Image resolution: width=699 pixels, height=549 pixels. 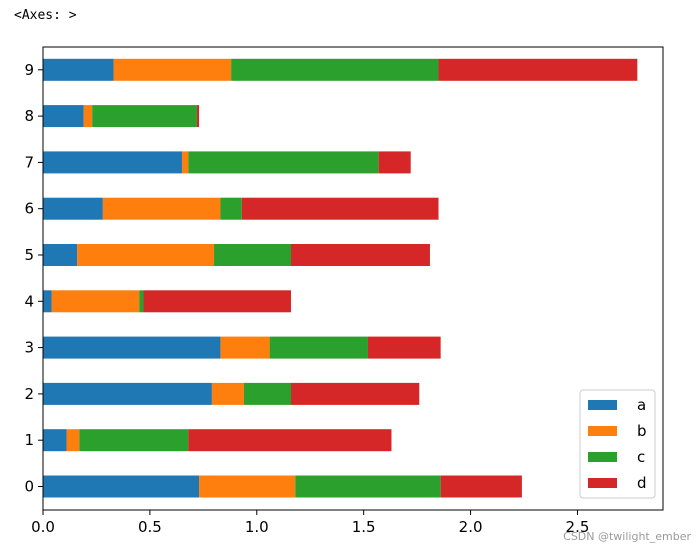 What do you see at coordinates (471, 527) in the screenshot?
I see `x-tick-label: 2.0` at bounding box center [471, 527].